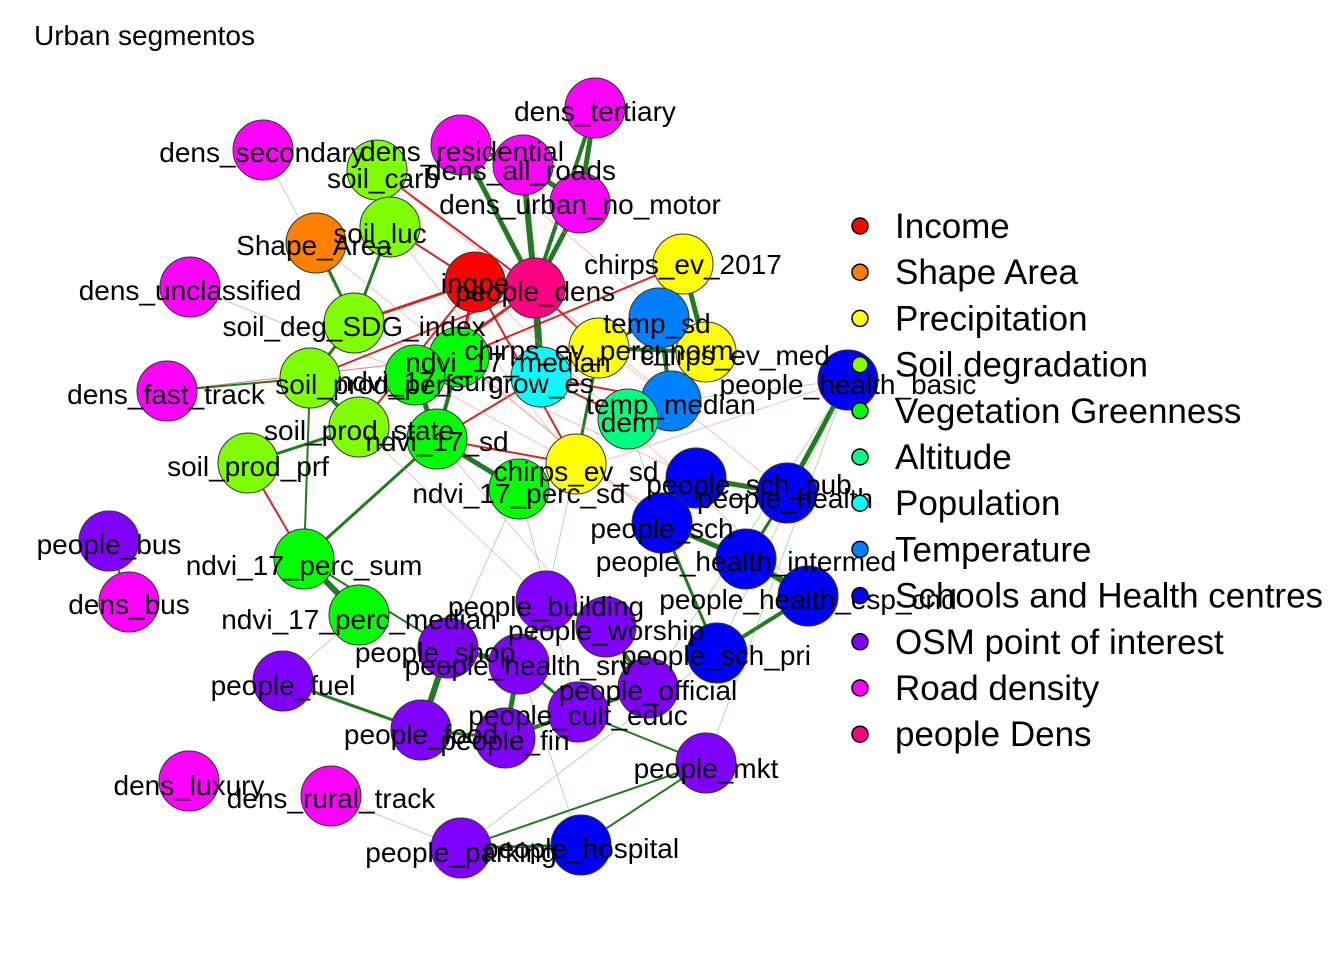  I want to click on node-dens_rural_track, so click(331, 796).